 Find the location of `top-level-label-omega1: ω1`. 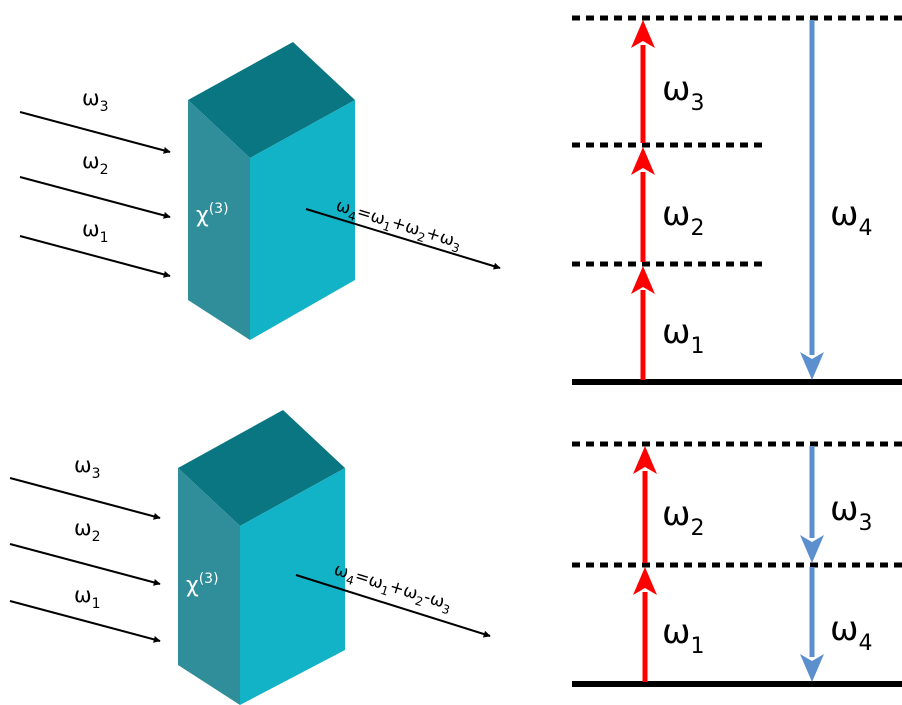

top-level-label-omega1: ω1 is located at coordinates (683, 335).